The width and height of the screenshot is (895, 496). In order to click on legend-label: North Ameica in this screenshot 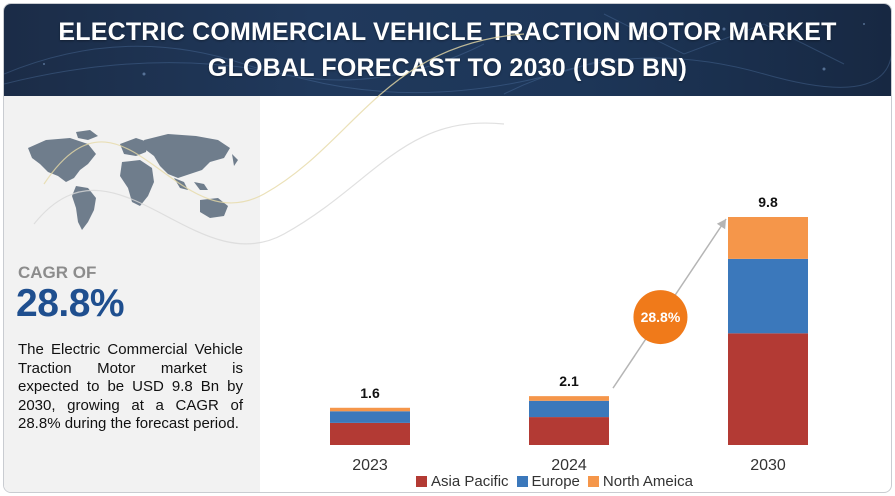, I will do `click(647, 481)`.